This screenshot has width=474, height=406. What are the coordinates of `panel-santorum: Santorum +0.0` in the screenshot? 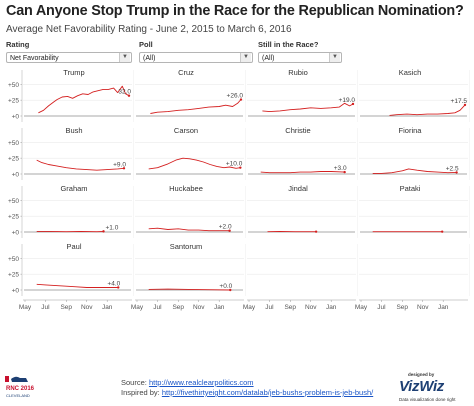 It's located at (189, 267).